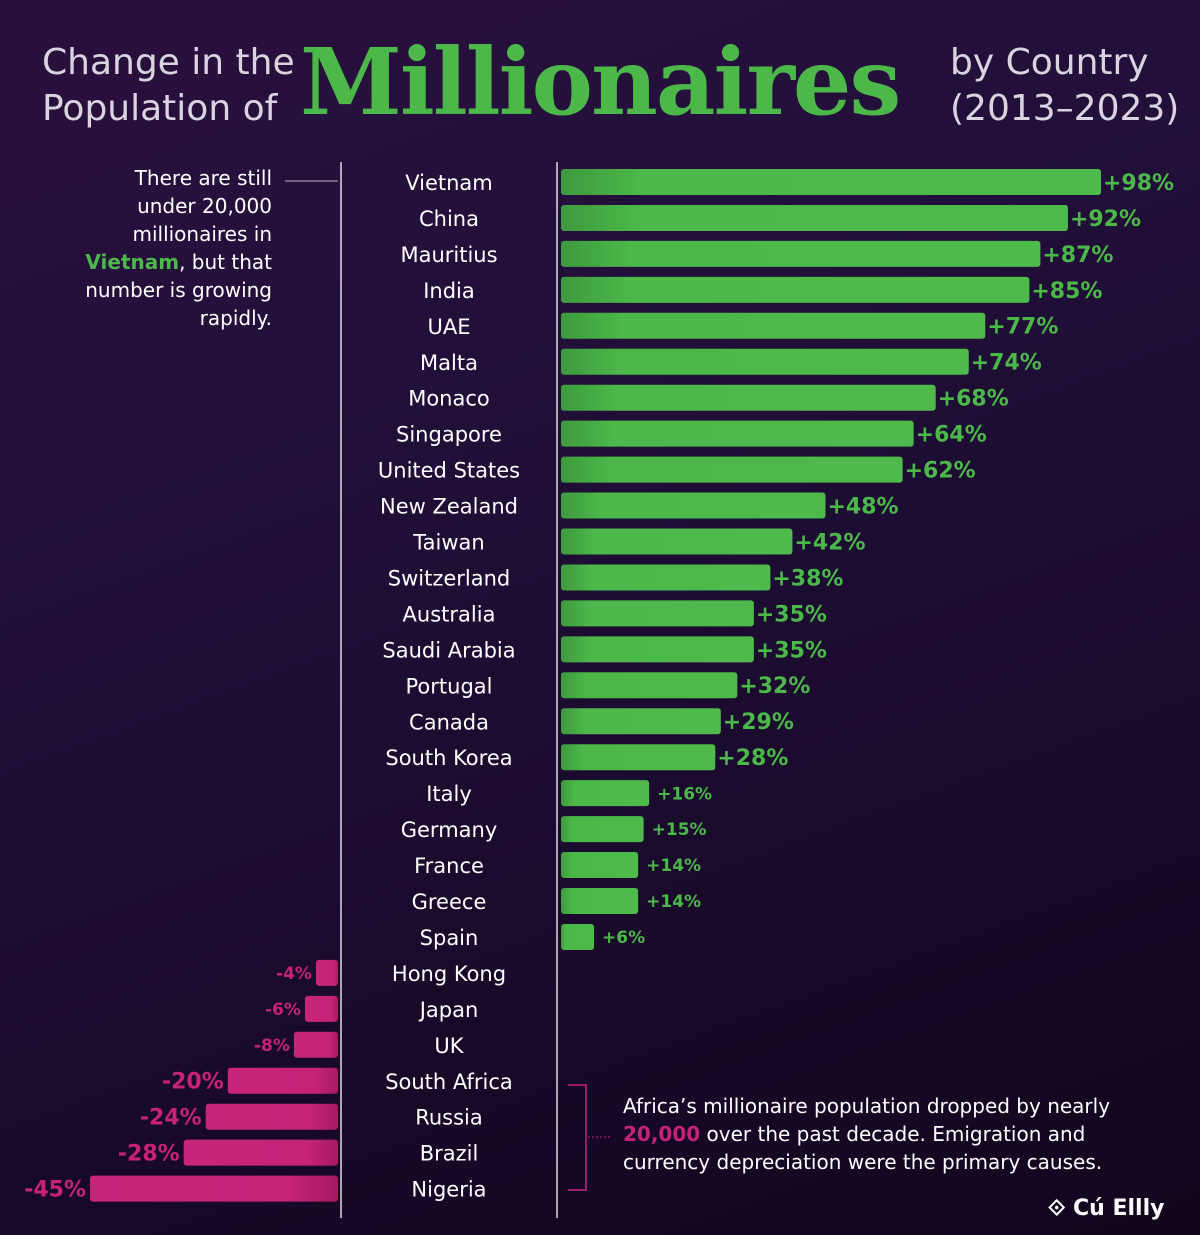 The width and height of the screenshot is (1200, 1235). Describe the element at coordinates (448, 1190) in the screenshot. I see `country-label-nigeria: Nigeria` at that location.